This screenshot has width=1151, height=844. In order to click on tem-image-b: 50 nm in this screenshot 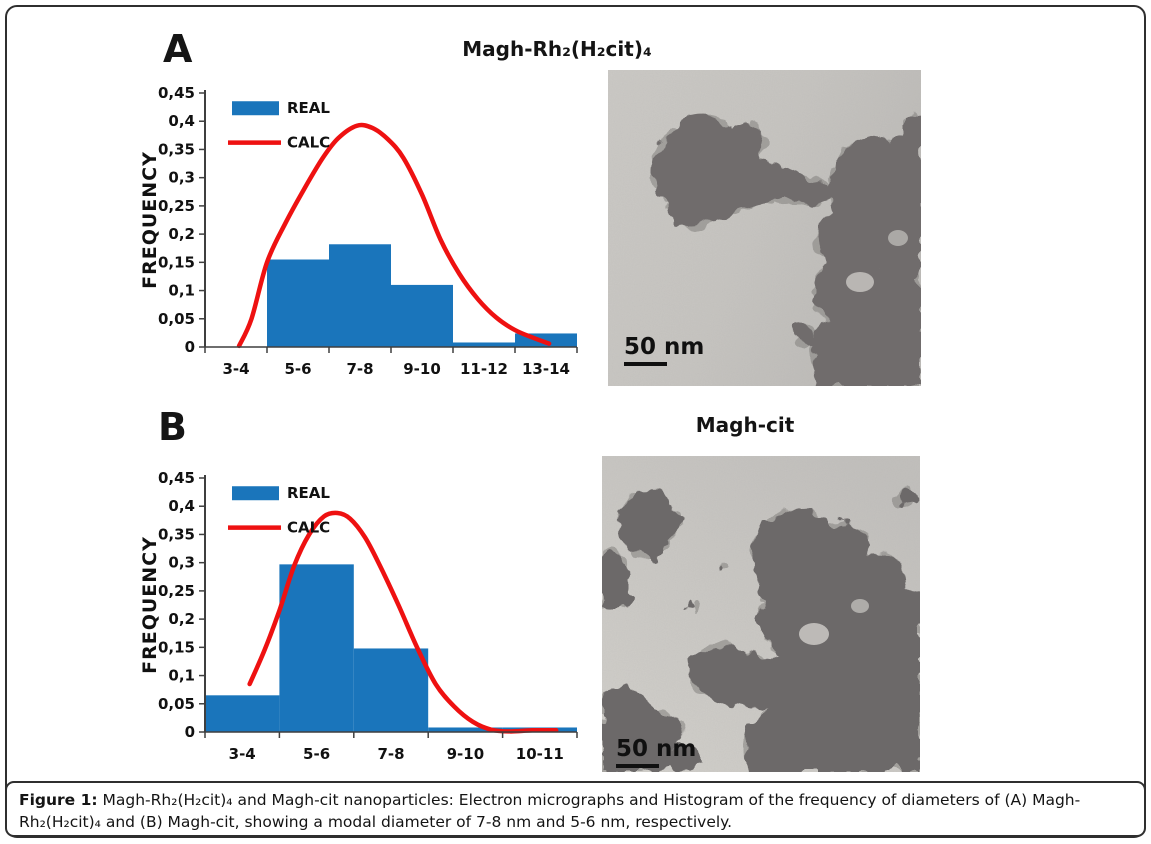, I will do `click(761, 614)`.